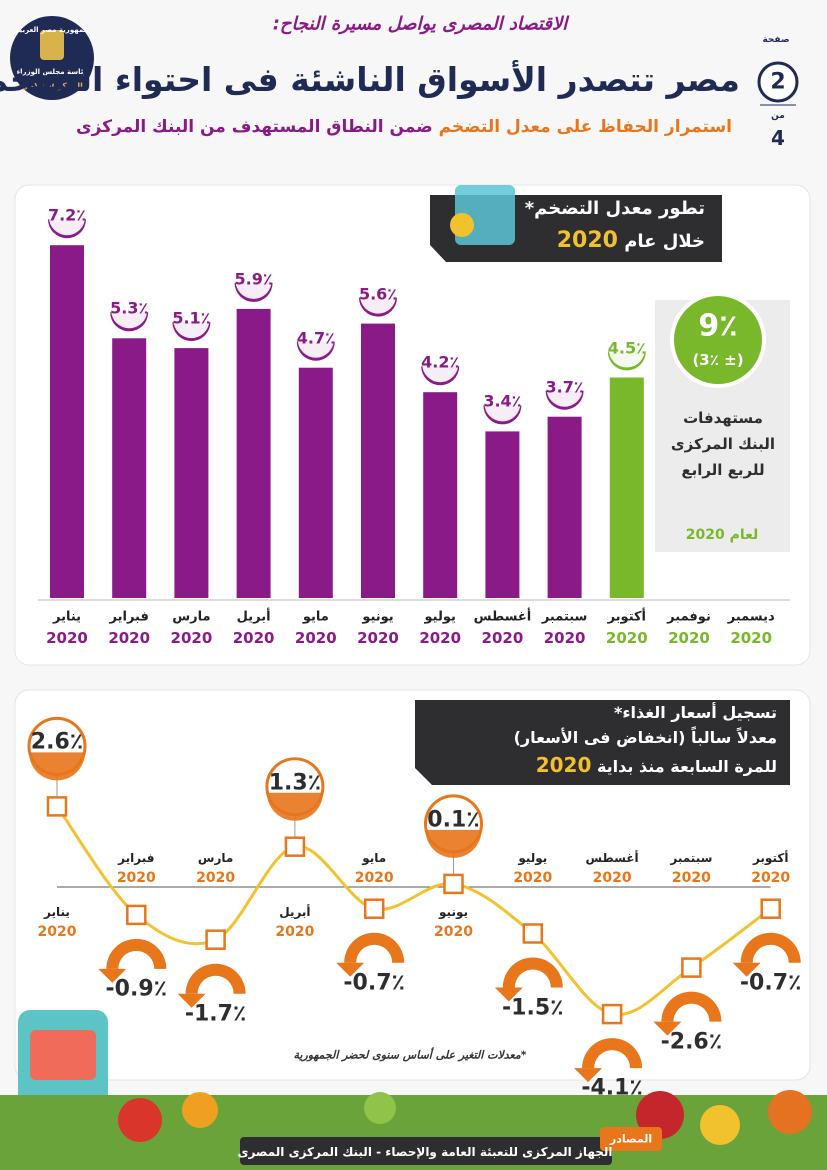  Describe the element at coordinates (315, 338) in the screenshot. I see `value-label: 4.7٪` at that location.